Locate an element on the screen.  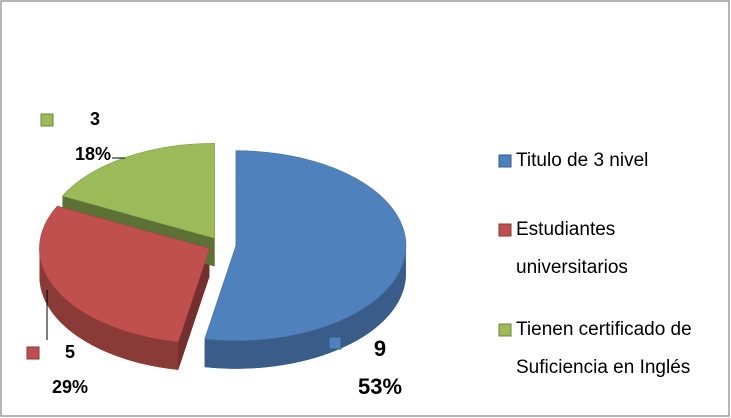
data-label-percent: 18% is located at coordinates (93, 154).